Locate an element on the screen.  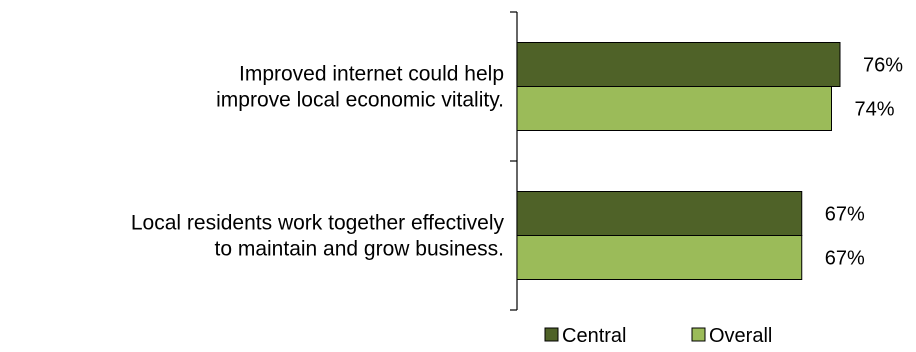
category-label: Improved internet could help is located at coordinates (371, 74).